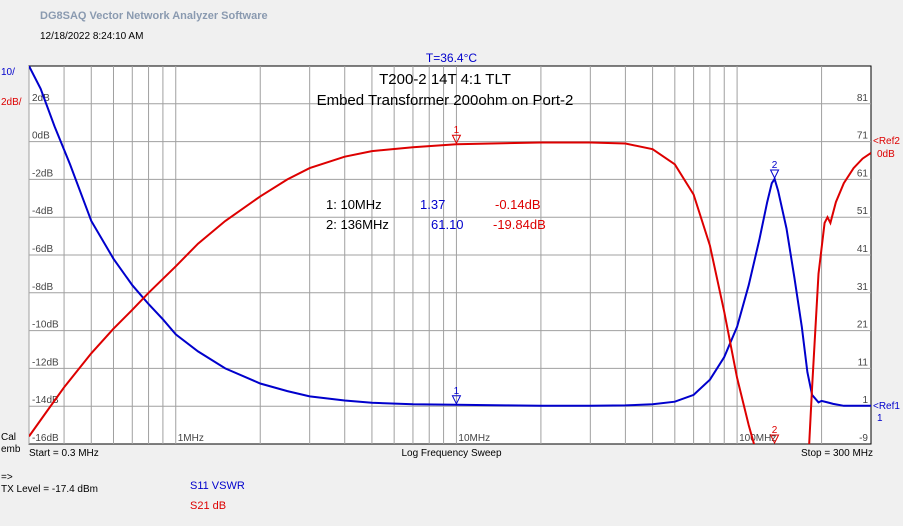 This screenshot has height=526, width=903. I want to click on ref1-value: 1, so click(880, 418).